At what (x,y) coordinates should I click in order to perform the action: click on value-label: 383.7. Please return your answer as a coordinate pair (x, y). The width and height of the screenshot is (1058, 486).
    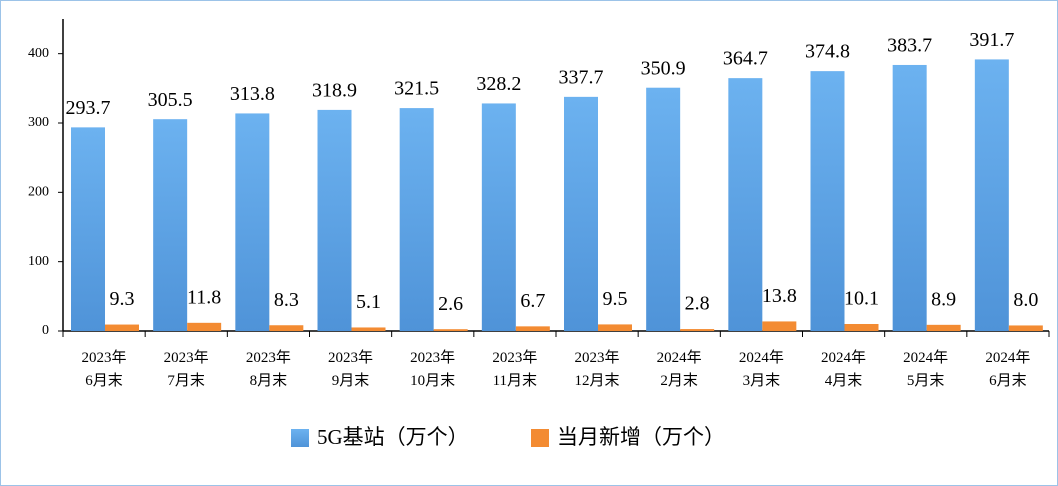
    Looking at the image, I should click on (909, 46).